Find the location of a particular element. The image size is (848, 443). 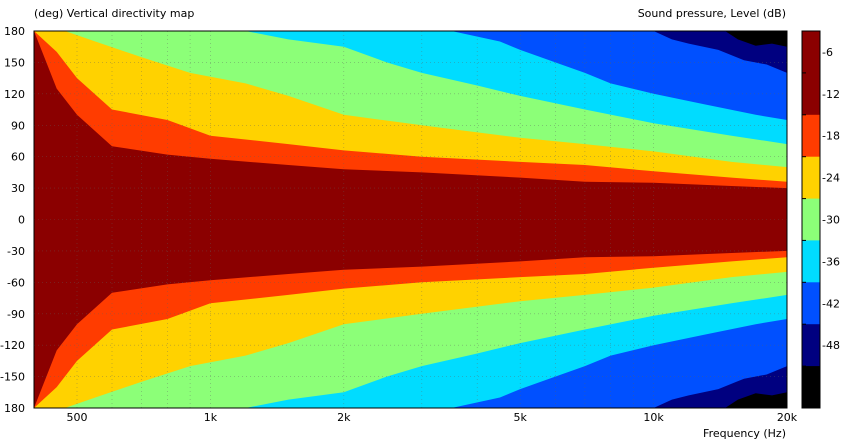

x-tick-label: 1k is located at coordinates (211, 417).